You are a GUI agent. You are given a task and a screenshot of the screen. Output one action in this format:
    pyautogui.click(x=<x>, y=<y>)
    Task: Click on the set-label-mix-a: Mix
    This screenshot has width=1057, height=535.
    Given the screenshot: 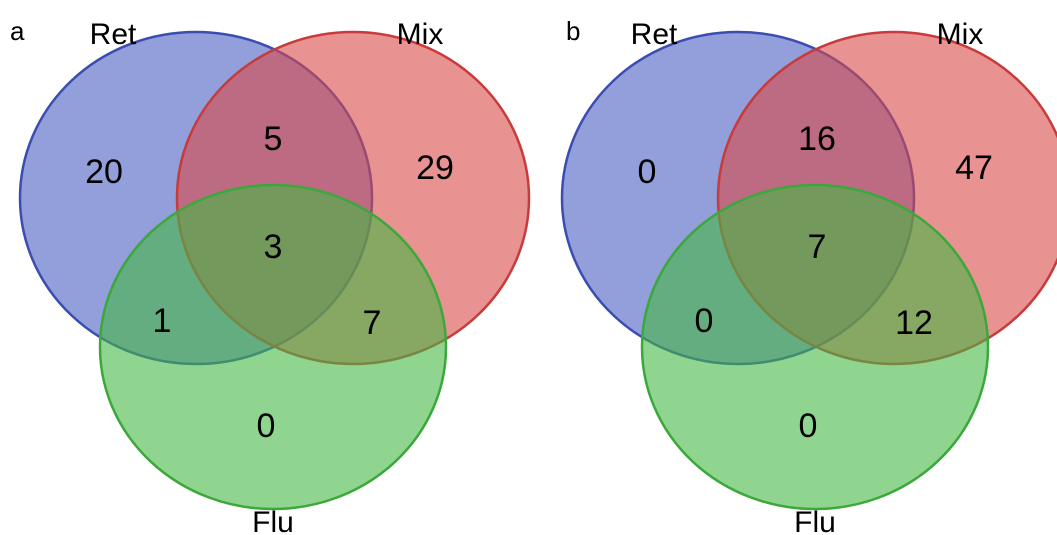 What is the action you would take?
    pyautogui.click(x=420, y=34)
    